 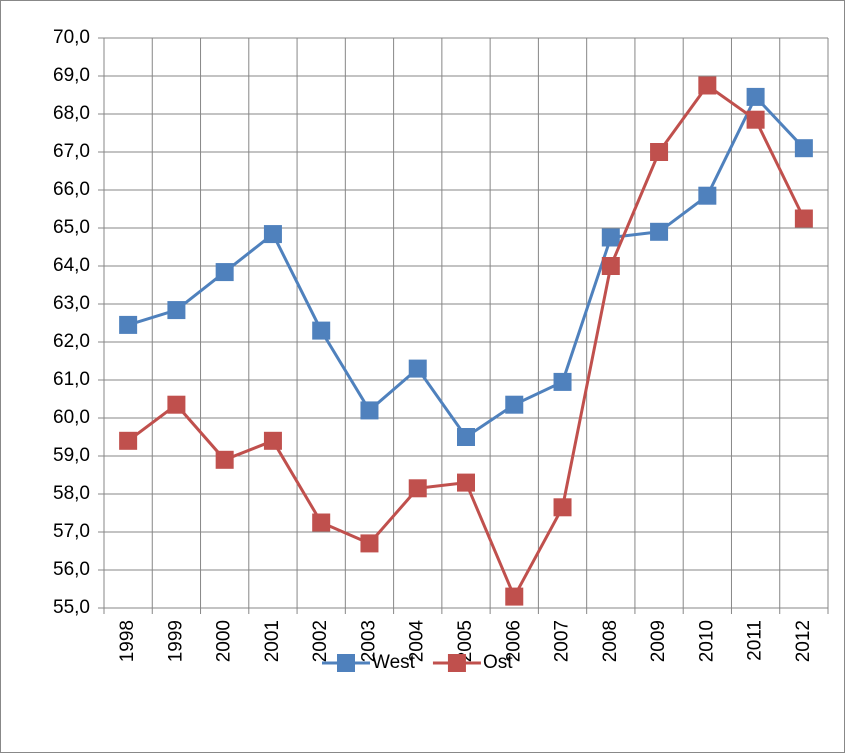 I want to click on y-tick-label: 60,0, so click(x=71, y=417).